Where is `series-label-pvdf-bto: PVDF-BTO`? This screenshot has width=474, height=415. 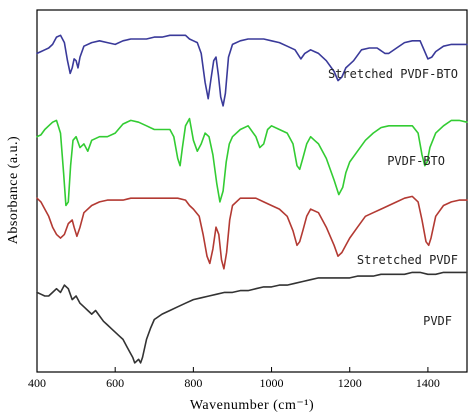
series-label-pvdf-bto: PVDF-BTO is located at coordinates (416, 161).